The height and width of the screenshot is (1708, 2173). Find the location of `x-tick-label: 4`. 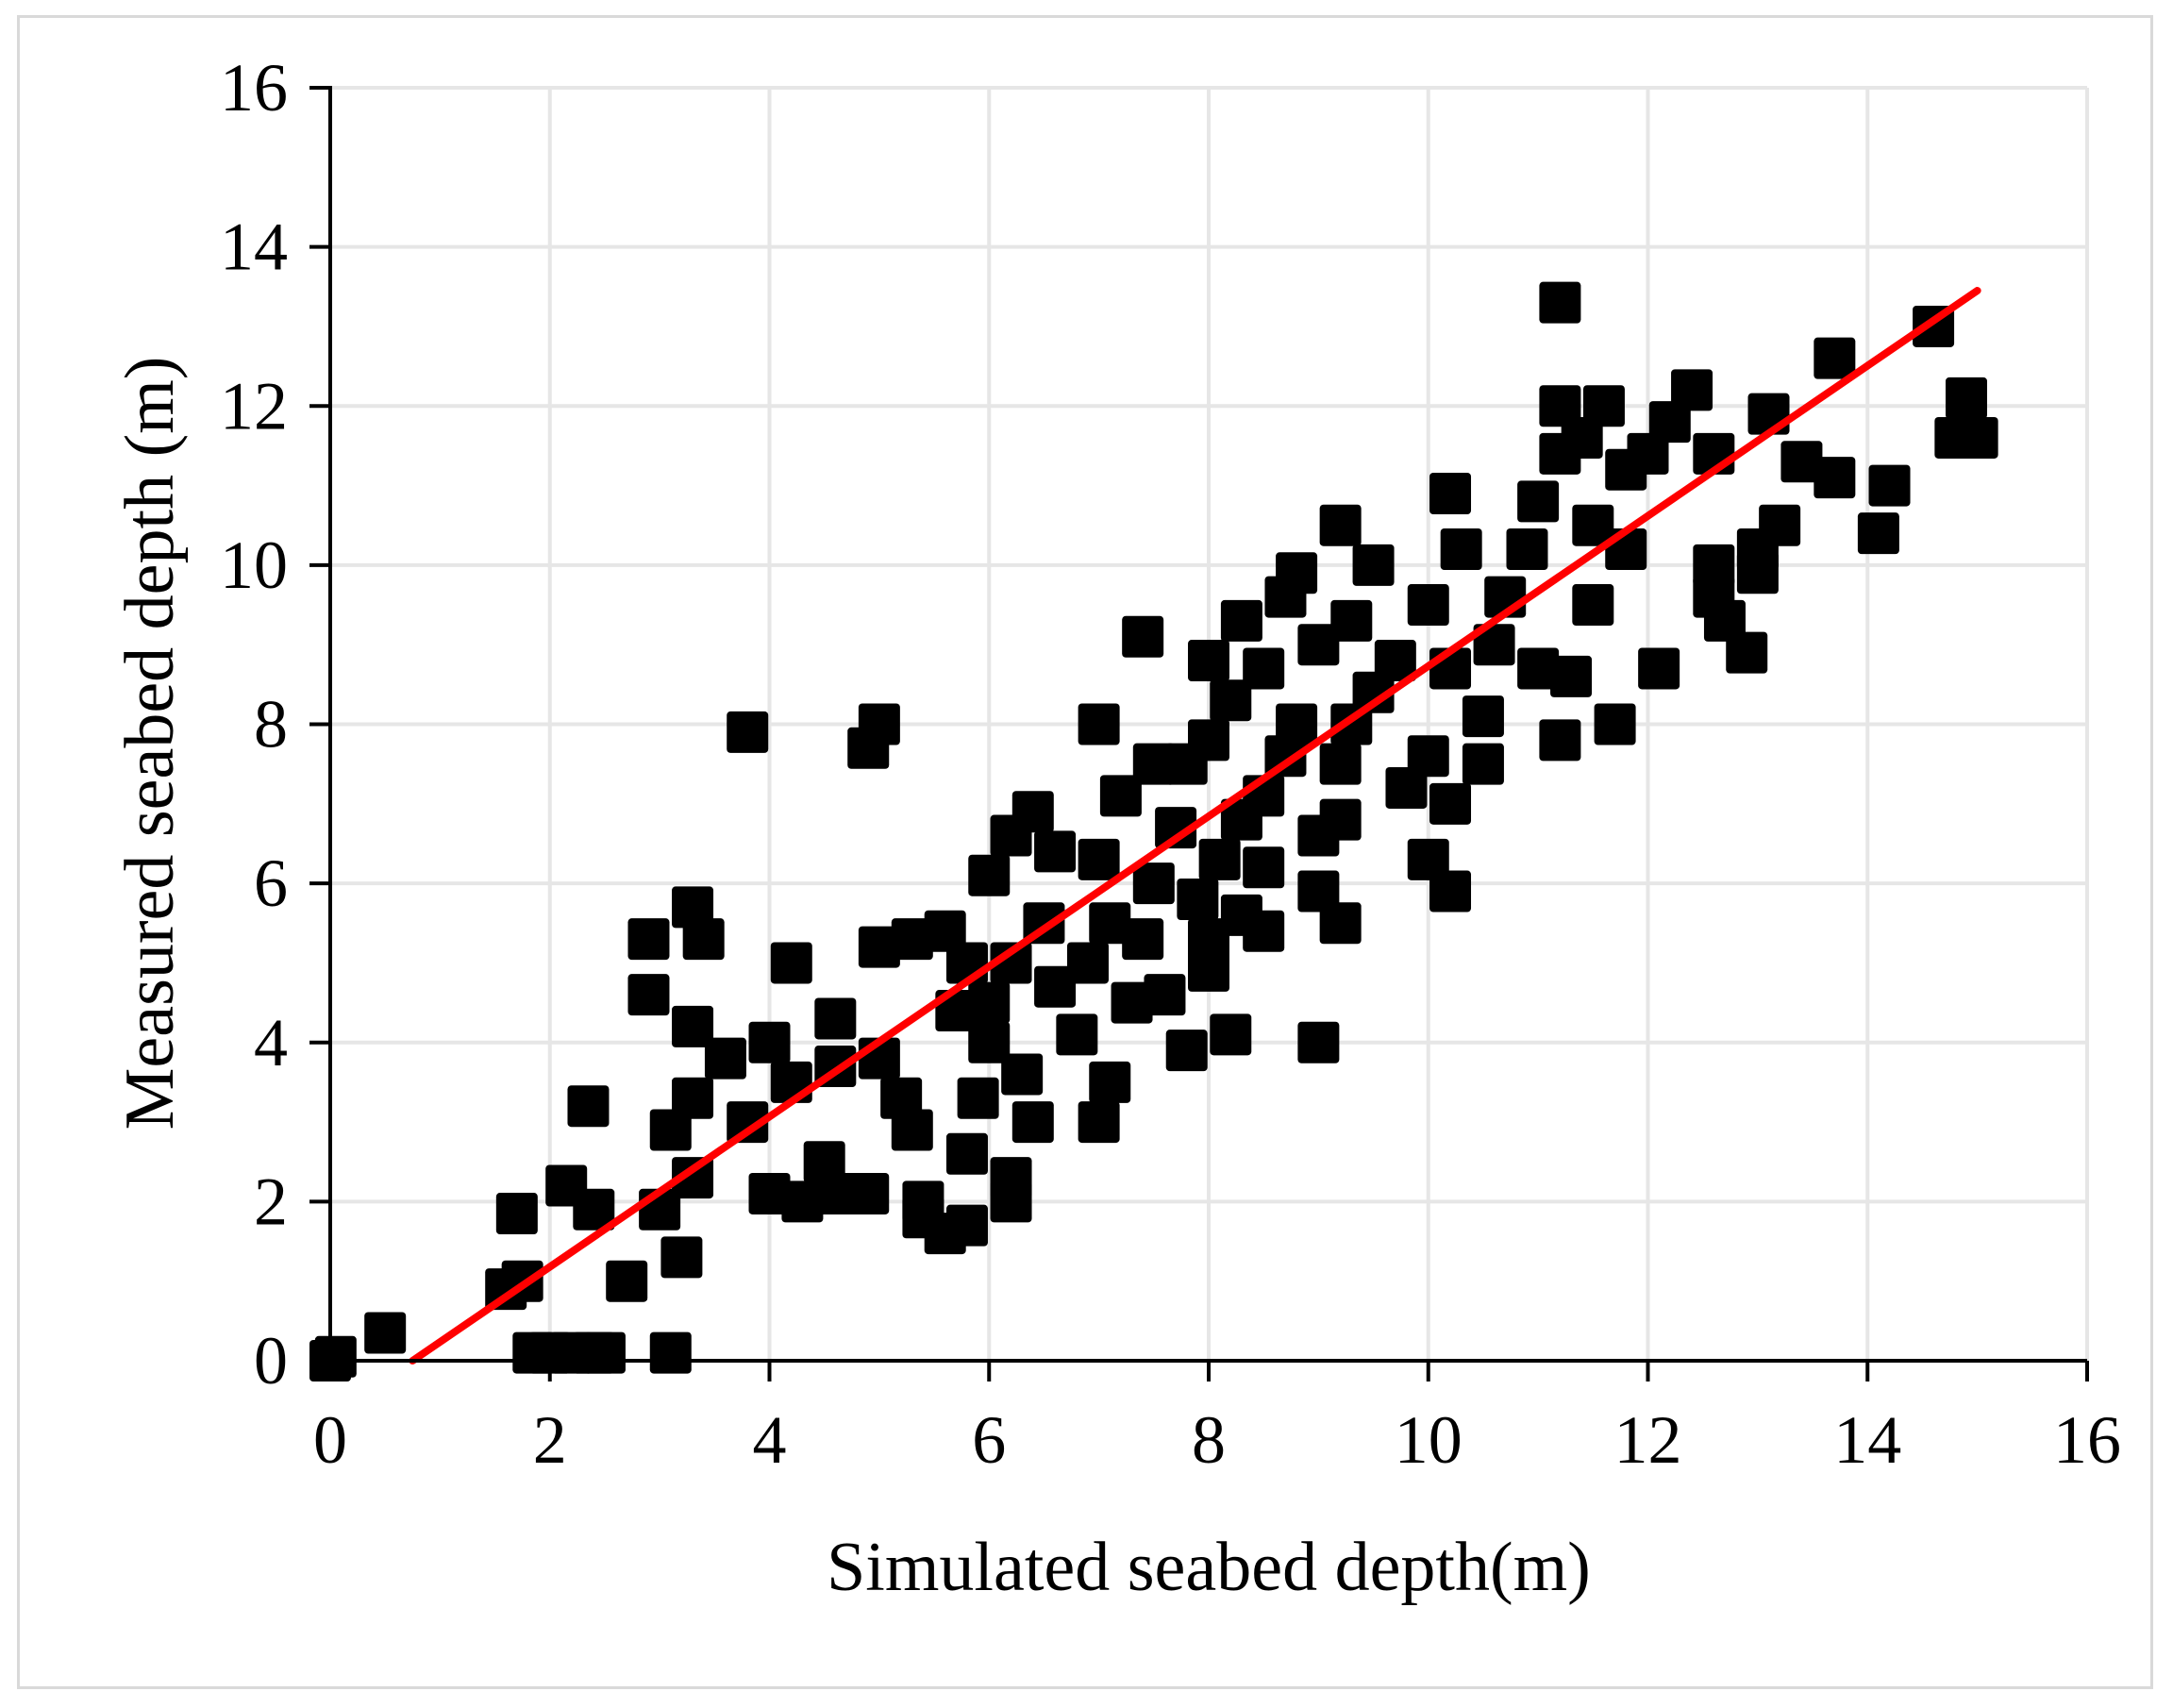

x-tick-label: 4 is located at coordinates (770, 1440).